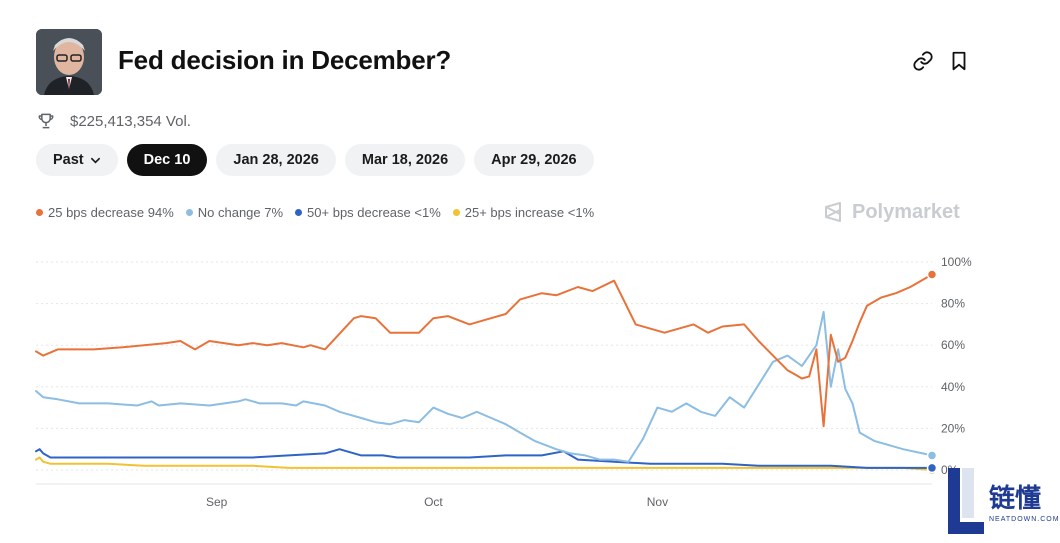 This screenshot has height=543, width=1060. I want to click on legend-item: No change 7%, so click(234, 212).